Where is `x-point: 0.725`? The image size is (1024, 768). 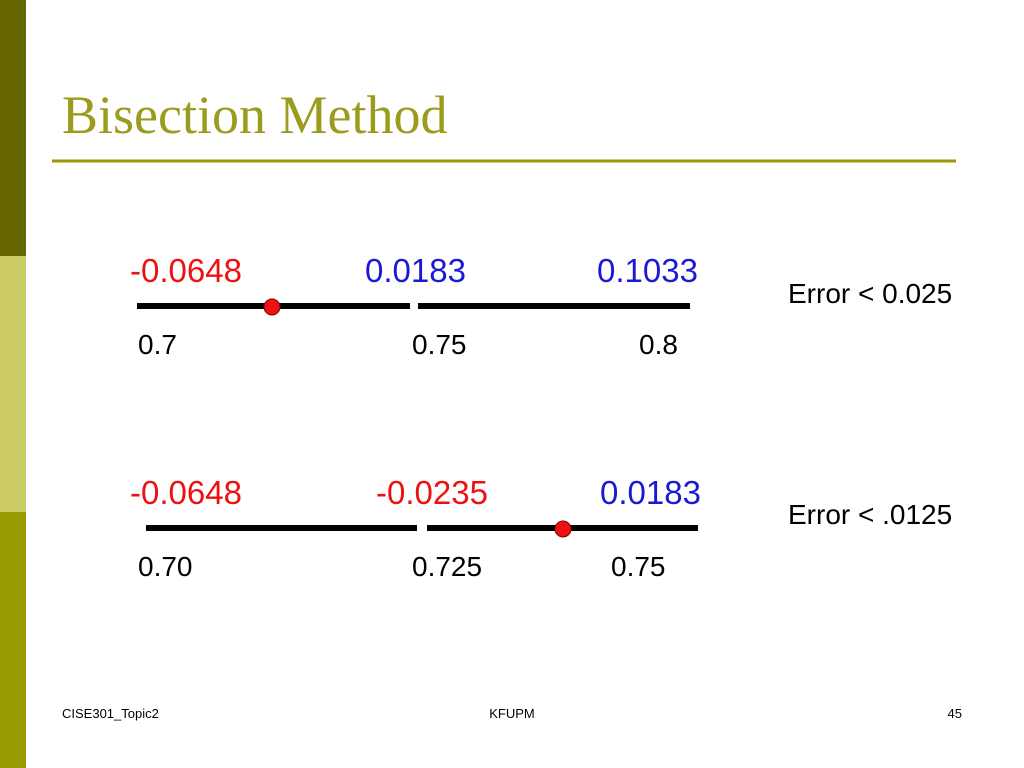
x-point: 0.725 is located at coordinates (447, 566).